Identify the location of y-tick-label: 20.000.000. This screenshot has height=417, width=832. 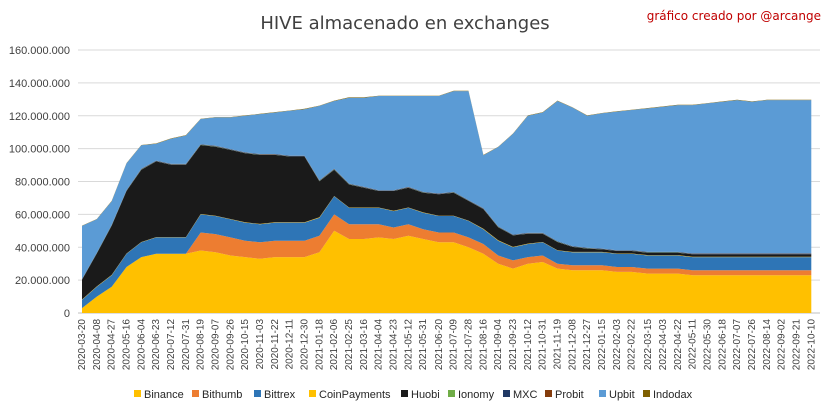
(42, 281).